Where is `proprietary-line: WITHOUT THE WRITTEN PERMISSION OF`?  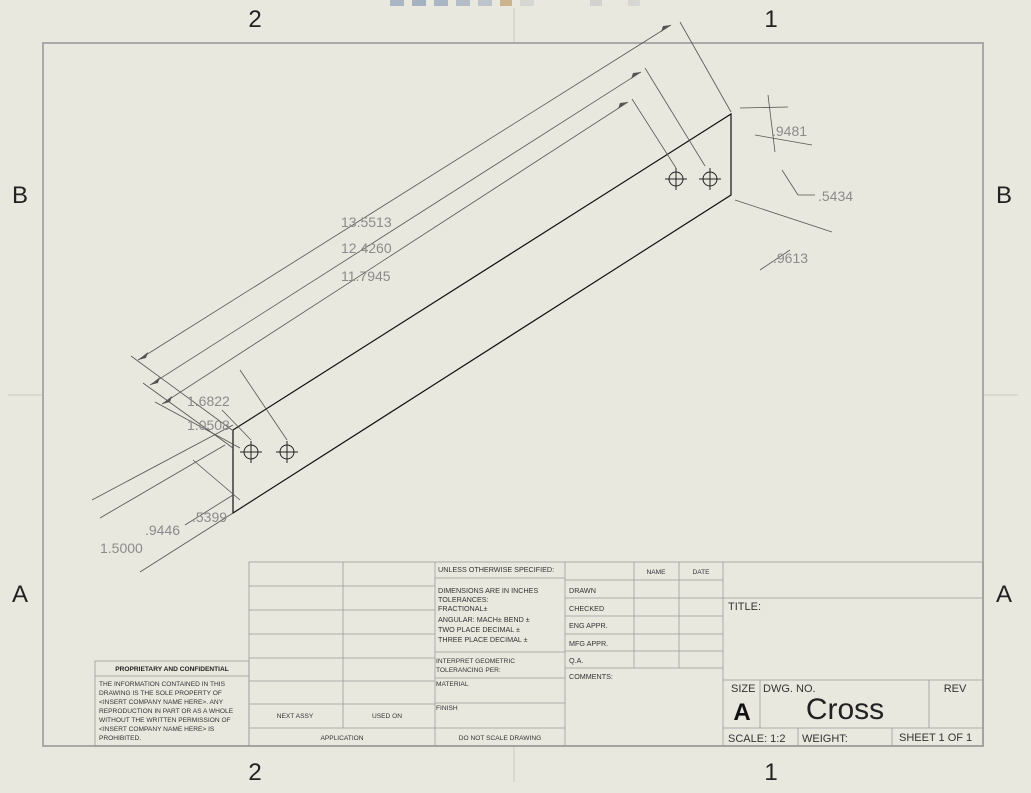 proprietary-line: WITHOUT THE WRITTEN PERMISSION OF is located at coordinates (165, 720).